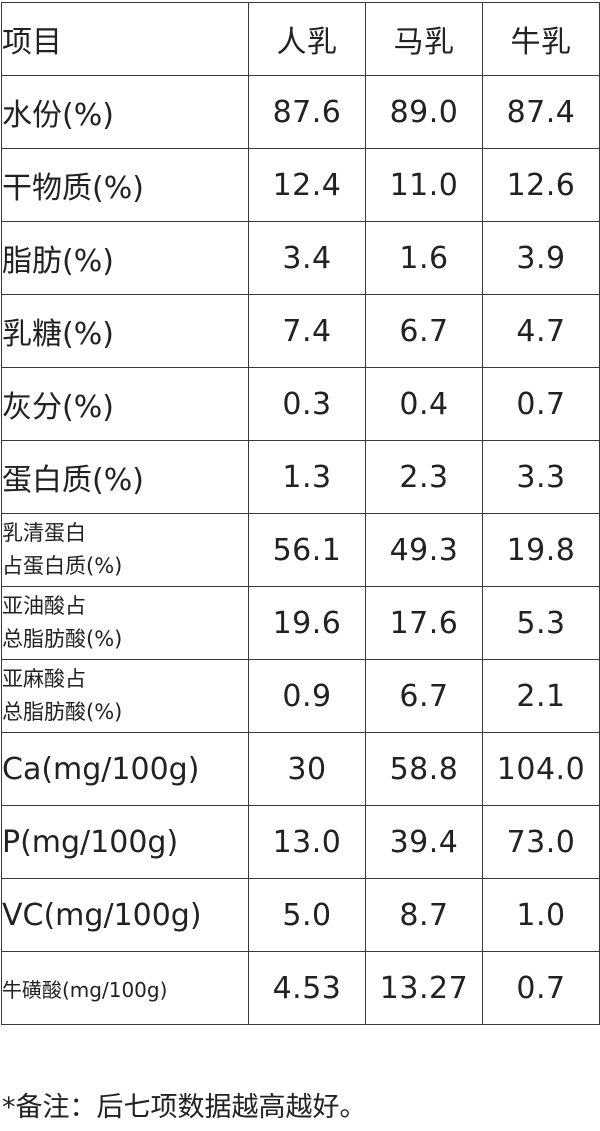  I want to click on row-label: 牛磺酸(mg/100g), so click(125, 988).